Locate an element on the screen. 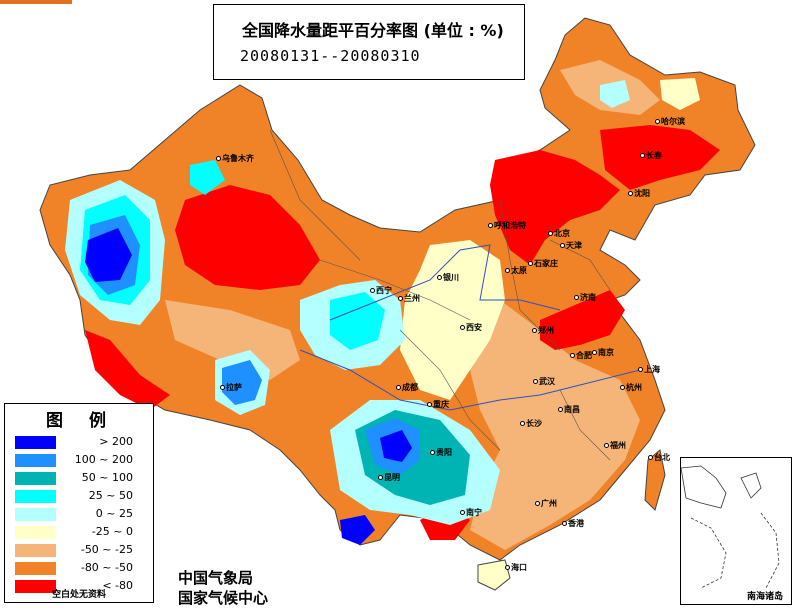 The height and width of the screenshot is (610, 795). city-xining: 西宁 is located at coordinates (381, 290).